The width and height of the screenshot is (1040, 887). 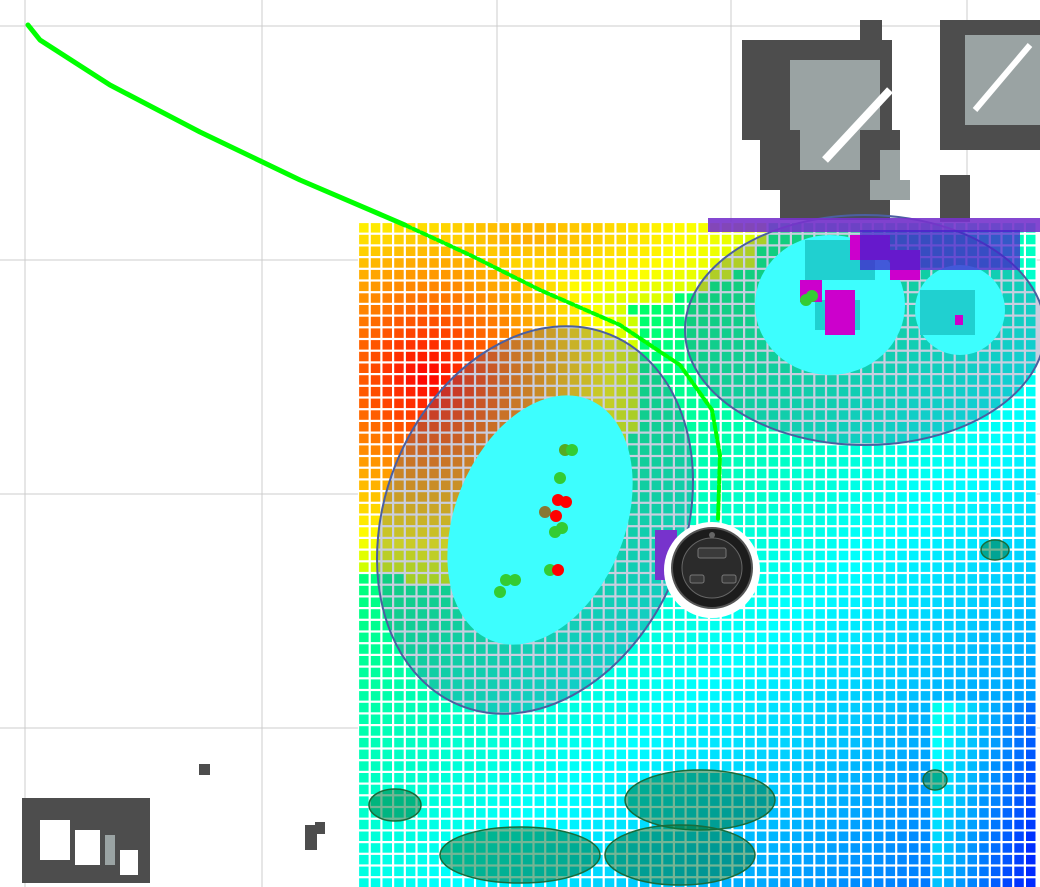 I want to click on turtlebot-robot-icon, so click(x=712, y=570).